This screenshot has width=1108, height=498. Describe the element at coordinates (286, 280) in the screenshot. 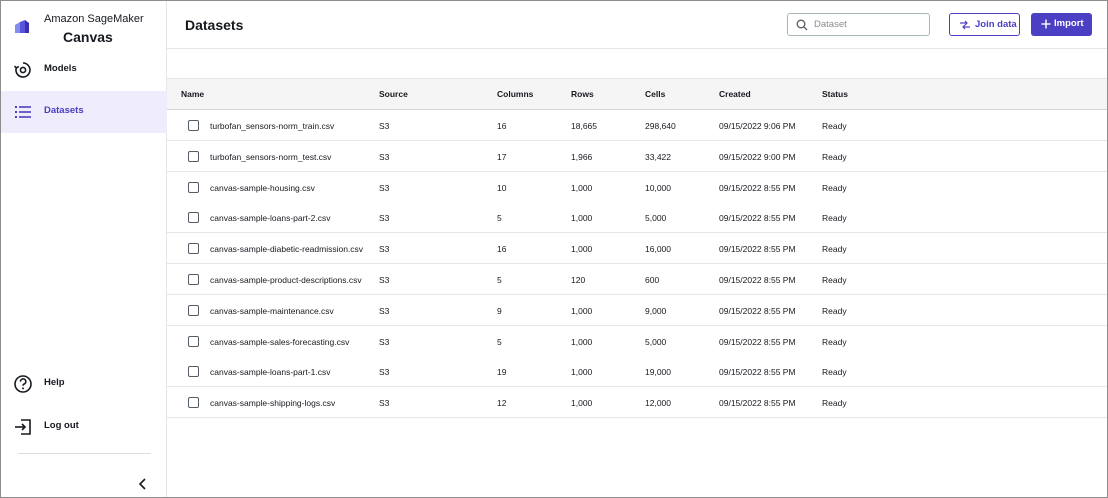

I see `cell-name: canvas-sample-product-descriptions.csv` at that location.